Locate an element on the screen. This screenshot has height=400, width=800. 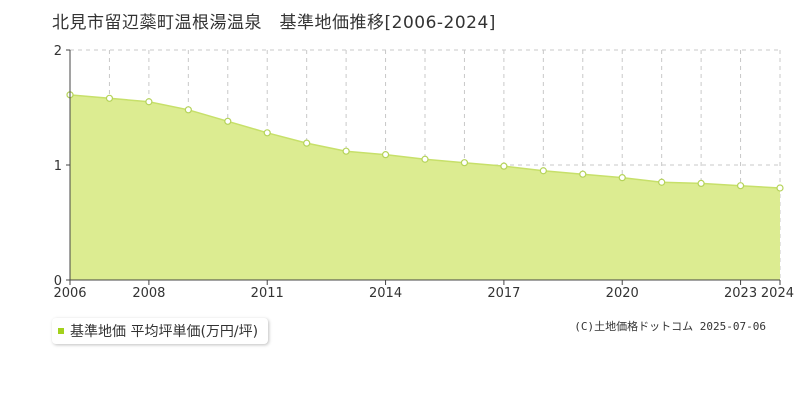
y-tick-label: 1 is located at coordinates (58, 166).